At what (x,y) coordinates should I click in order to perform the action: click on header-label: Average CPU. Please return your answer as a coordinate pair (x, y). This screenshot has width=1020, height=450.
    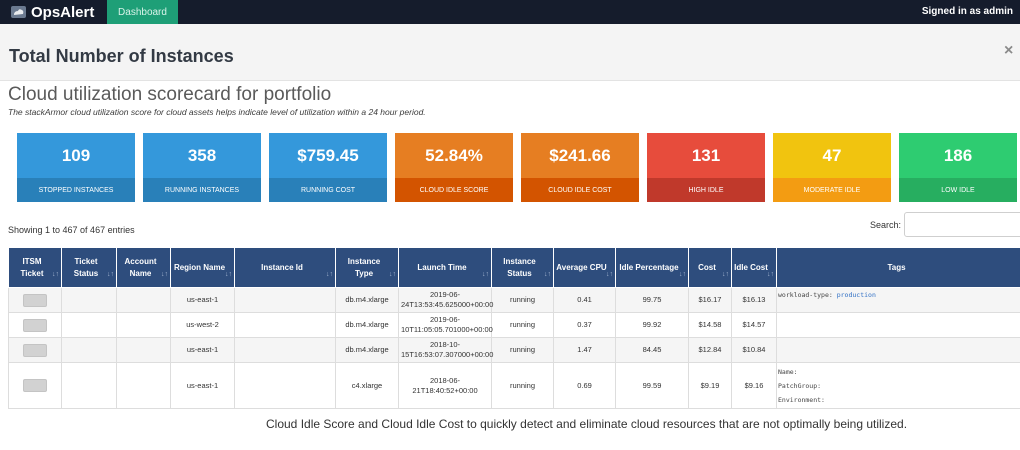
    Looking at the image, I should click on (581, 267).